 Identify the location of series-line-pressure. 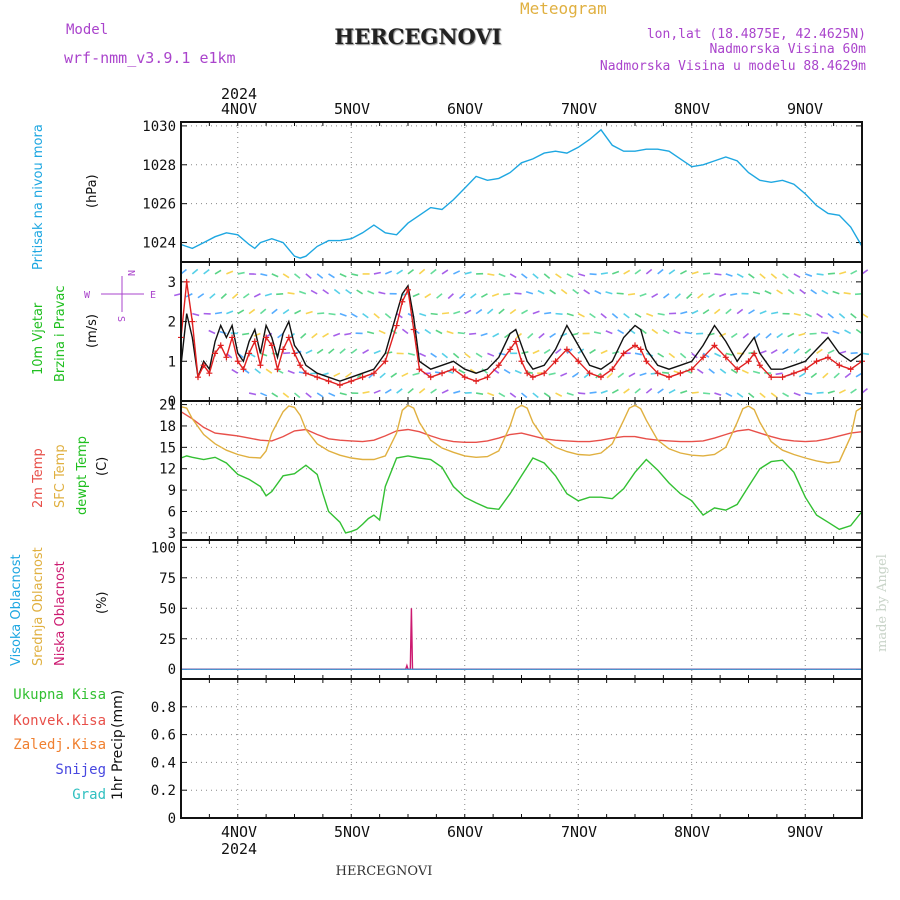
(521, 193).